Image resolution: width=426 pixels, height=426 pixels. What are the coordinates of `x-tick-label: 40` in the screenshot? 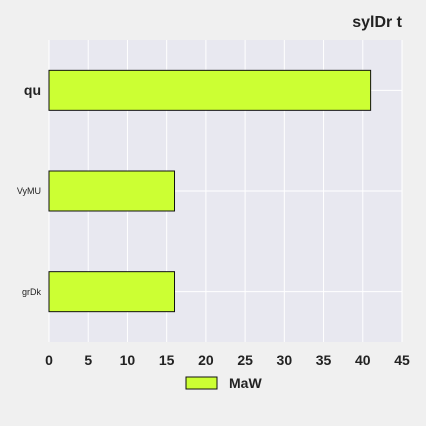 It's located at (363, 360).